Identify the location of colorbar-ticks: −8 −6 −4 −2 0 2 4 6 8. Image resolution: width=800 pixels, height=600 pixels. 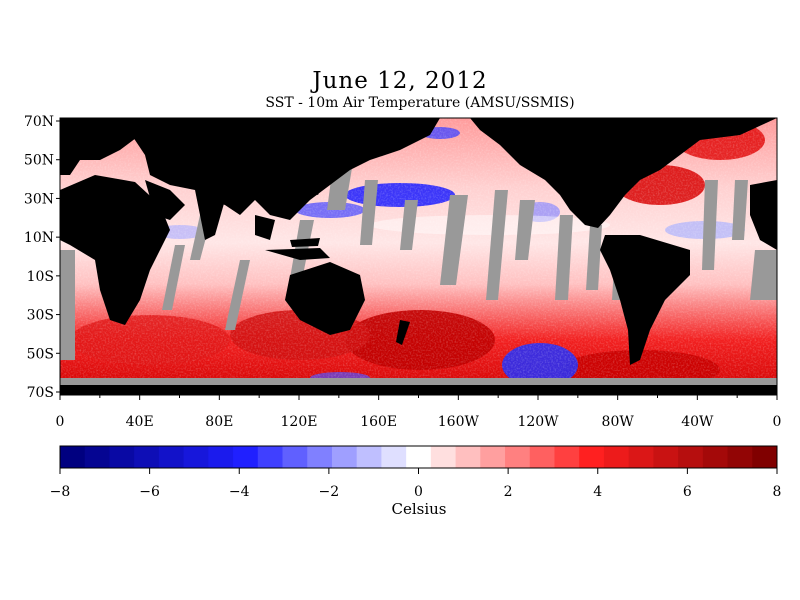
(416, 484).